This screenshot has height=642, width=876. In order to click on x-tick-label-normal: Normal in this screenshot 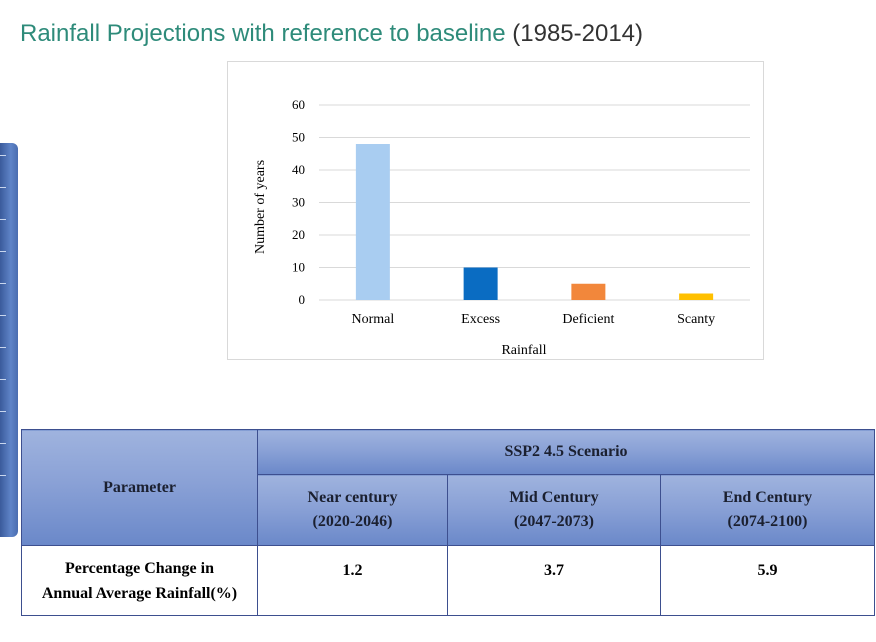, I will do `click(372, 319)`.